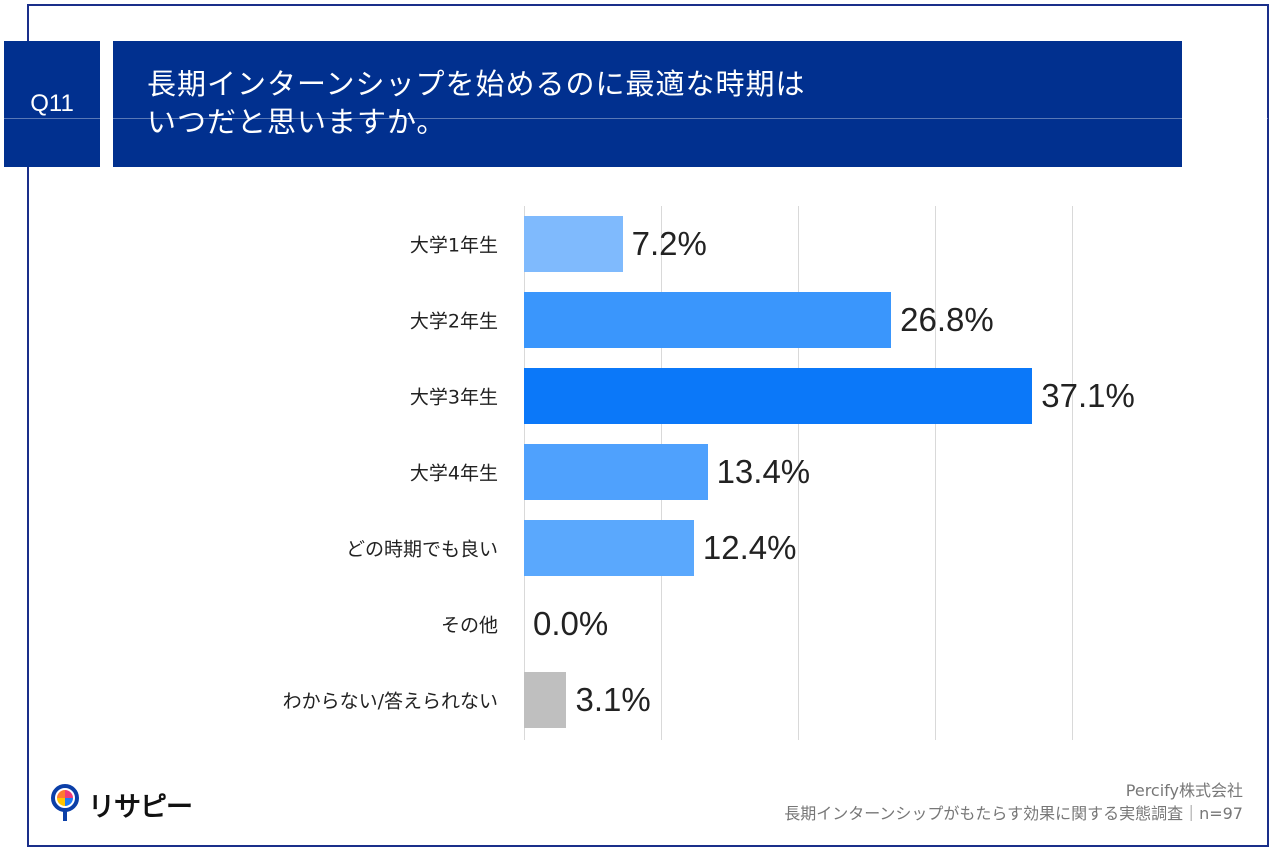 The height and width of the screenshot is (855, 1281). I want to click on category-label: その他, so click(469, 625).